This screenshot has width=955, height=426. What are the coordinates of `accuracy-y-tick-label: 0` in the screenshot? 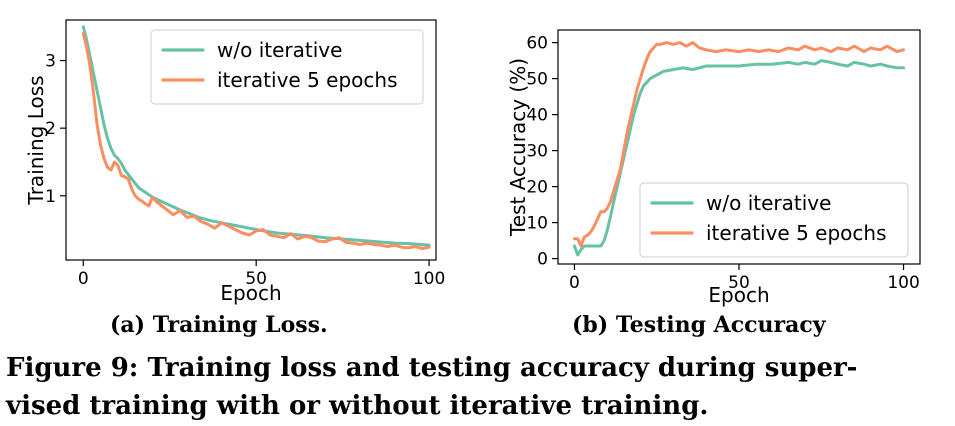 It's located at (542, 260).